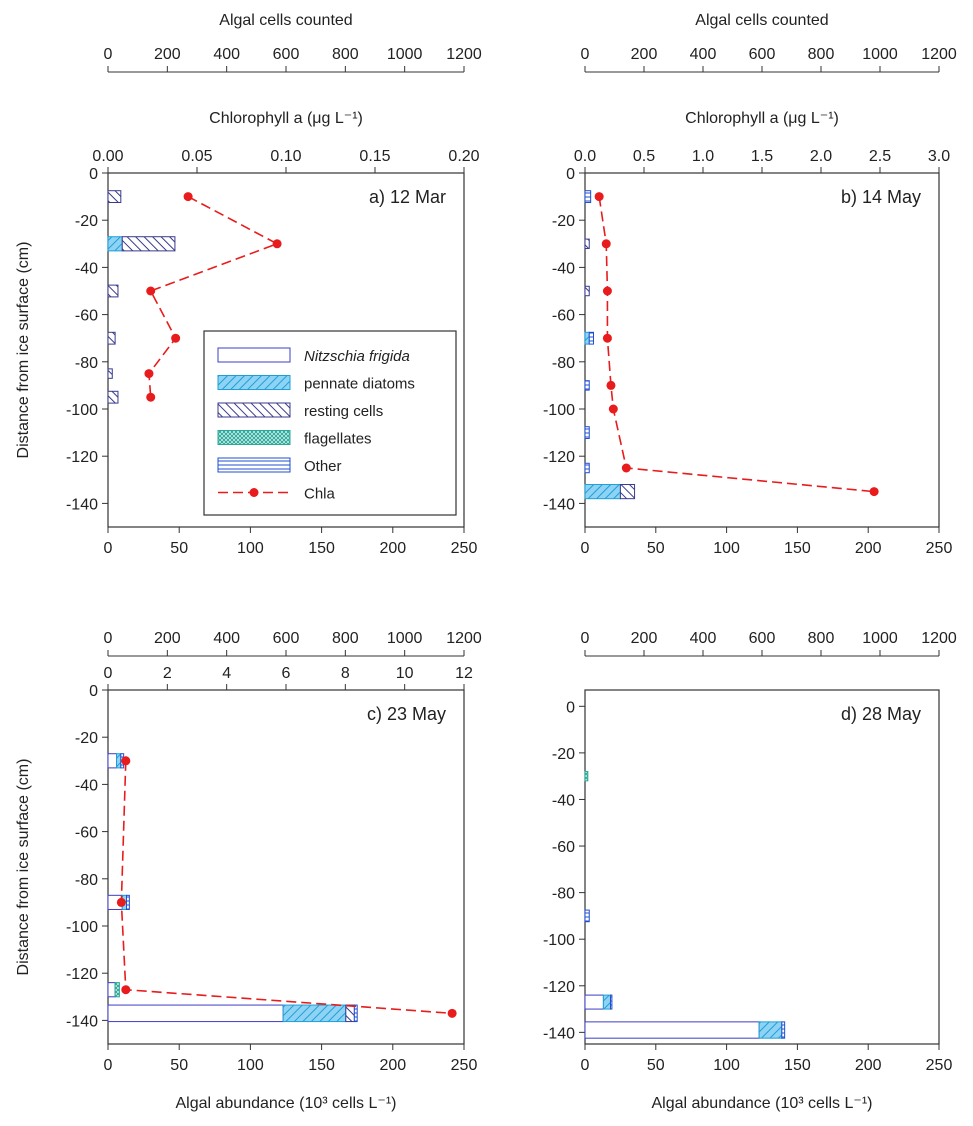 Image resolution: width=973 pixels, height=1126 pixels. I want to click on legend-swatch-pennate, so click(254, 382).